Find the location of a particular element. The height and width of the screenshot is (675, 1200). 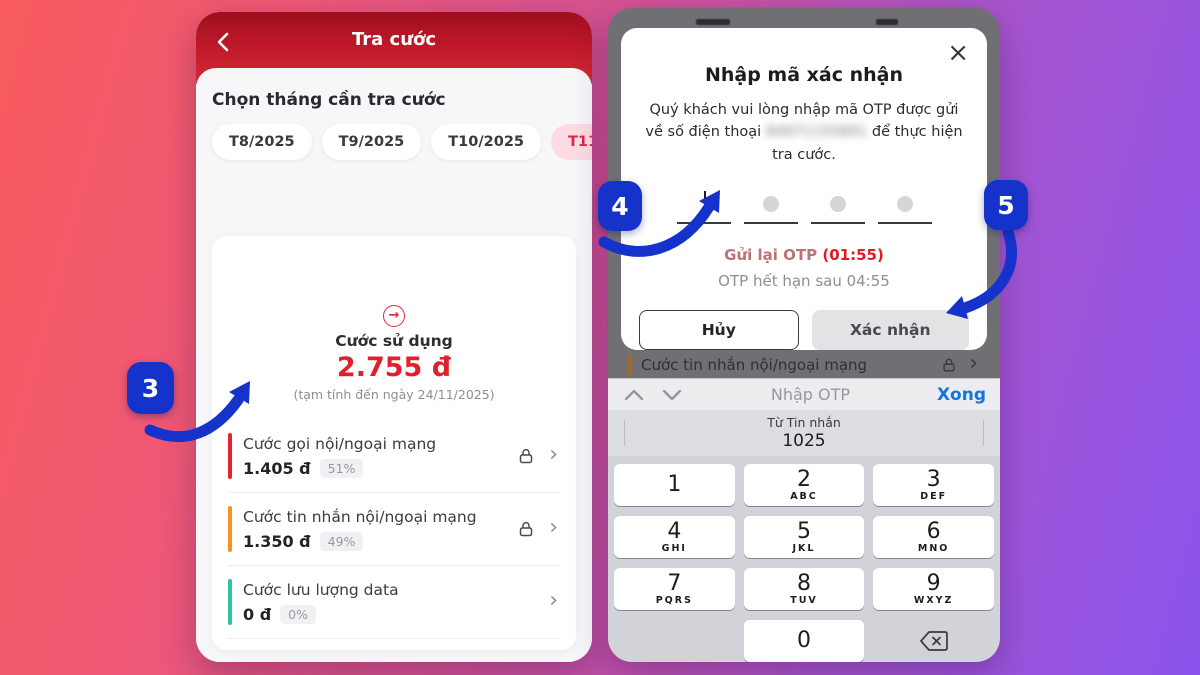

key-5: 5 JKL is located at coordinates (804, 537).